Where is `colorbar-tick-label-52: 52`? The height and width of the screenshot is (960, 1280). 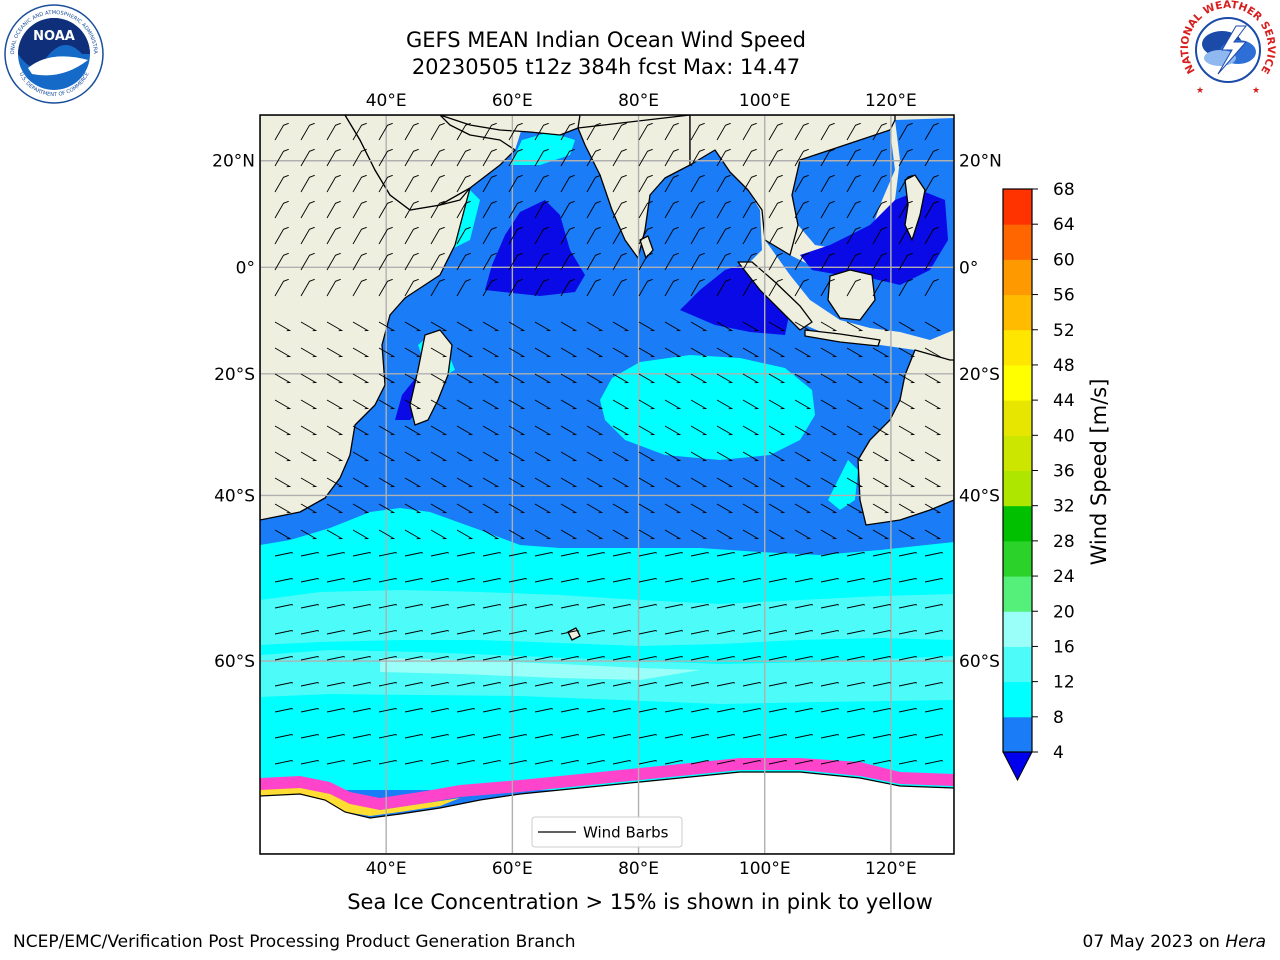
colorbar-tick-label-52: 52 is located at coordinates (1064, 331).